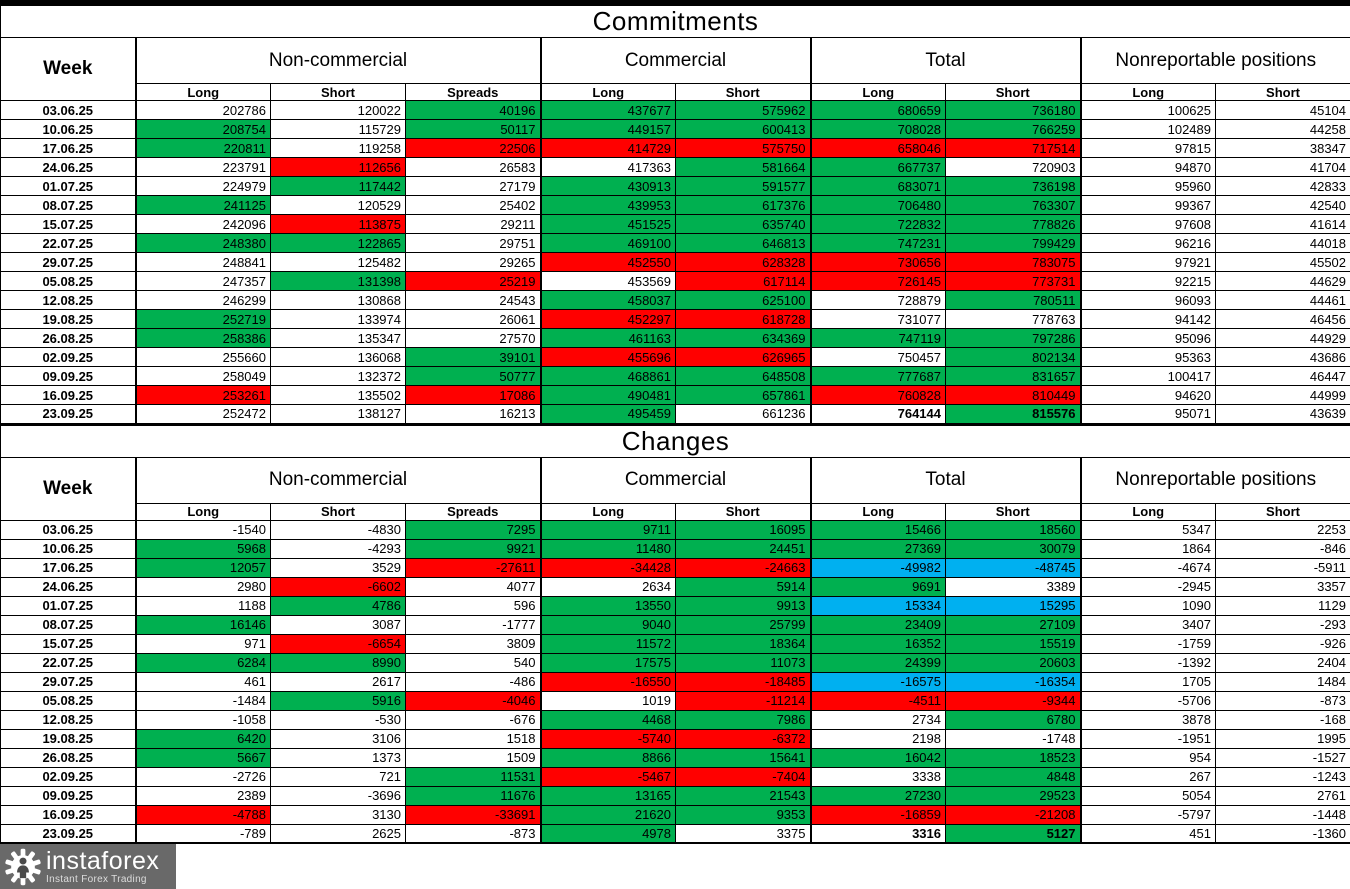 The width and height of the screenshot is (1350, 889). Describe the element at coordinates (1282, 795) in the screenshot. I see `value-cell: 2761` at that location.